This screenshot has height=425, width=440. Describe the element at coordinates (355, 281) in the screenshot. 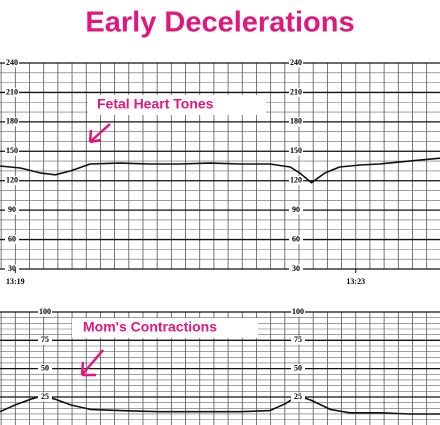

I see `x-tick-label: 13:23` at that location.